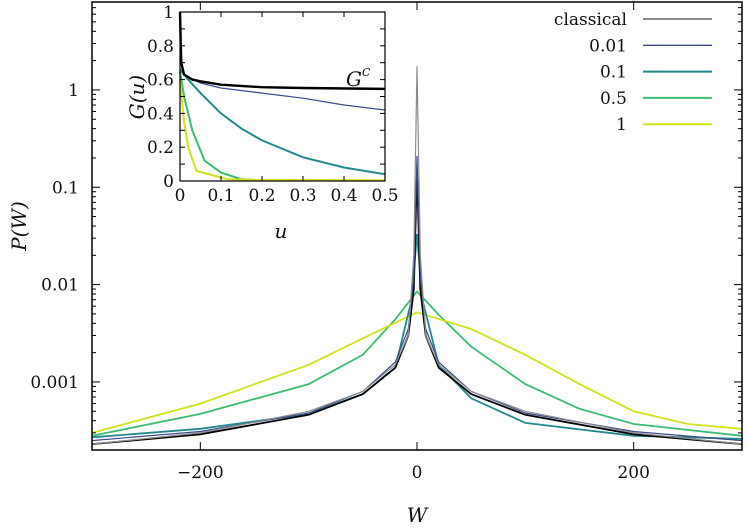 Image resolution: width=747 pixels, height=528 pixels. Describe the element at coordinates (180, 196) in the screenshot. I see `inset-x-tick-label: 0` at that location.